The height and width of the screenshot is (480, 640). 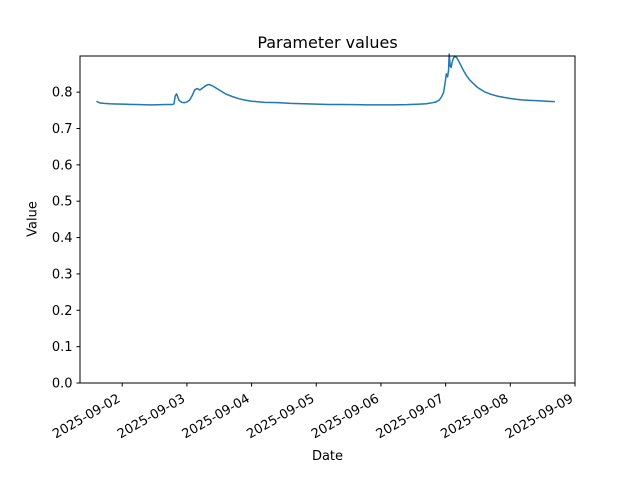 What do you see at coordinates (62, 202) in the screenshot?
I see `y-tick-label: 0.5` at bounding box center [62, 202].